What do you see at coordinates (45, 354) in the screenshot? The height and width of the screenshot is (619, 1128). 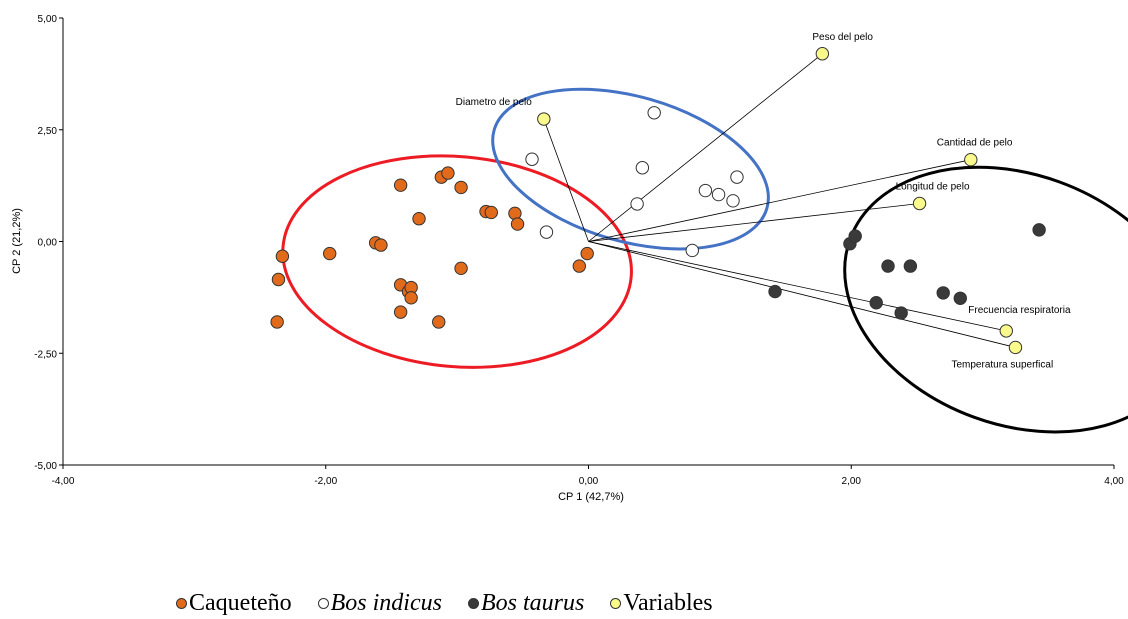 I see `y-tick-label: -2,50` at bounding box center [45, 354].